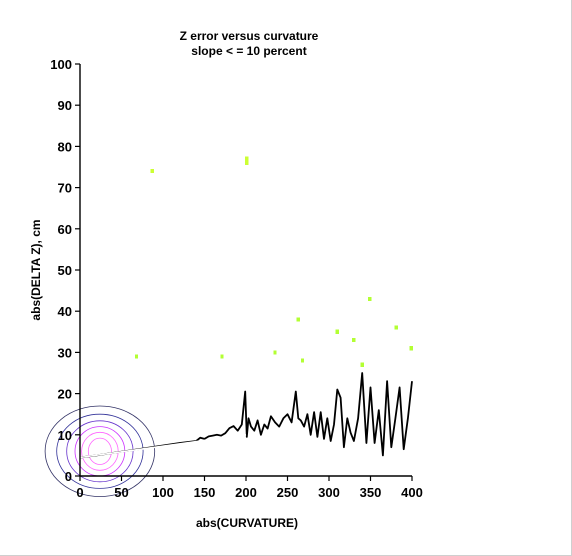  I want to click on x-tick-label: 250, so click(288, 492).